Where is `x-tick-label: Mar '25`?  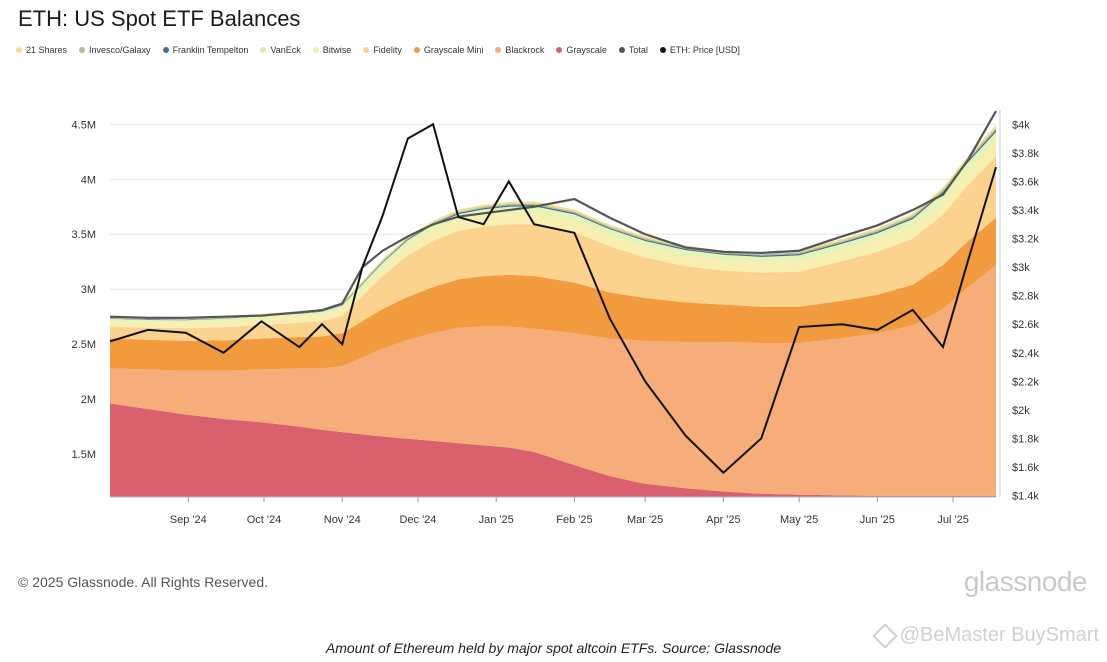 x-tick-label: Mar '25 is located at coordinates (645, 520).